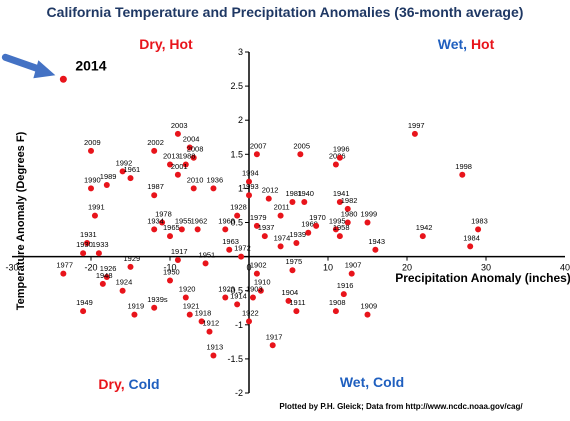 The image size is (570, 421). I want to click on data-point-label: 2013, so click(171, 156).